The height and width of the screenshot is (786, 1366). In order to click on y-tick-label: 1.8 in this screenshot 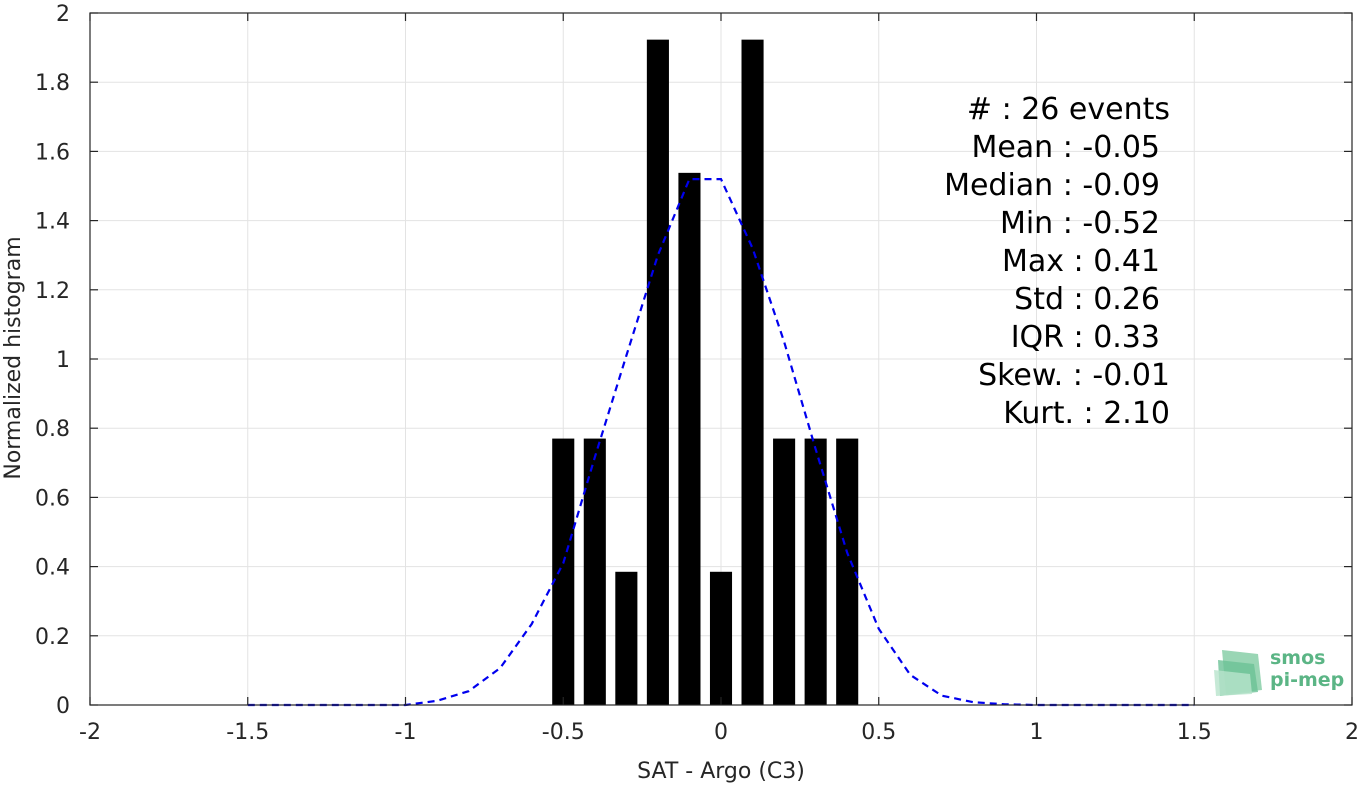, I will do `click(52, 83)`.